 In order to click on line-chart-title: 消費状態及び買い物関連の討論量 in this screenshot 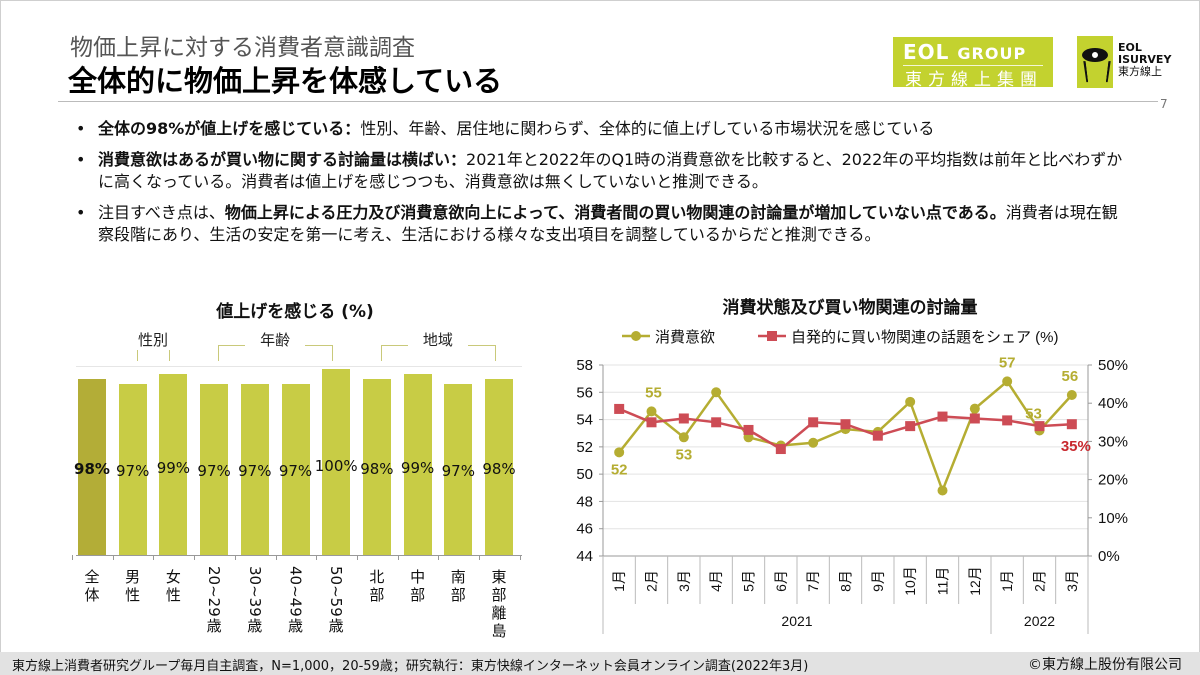, I will do `click(850, 308)`.